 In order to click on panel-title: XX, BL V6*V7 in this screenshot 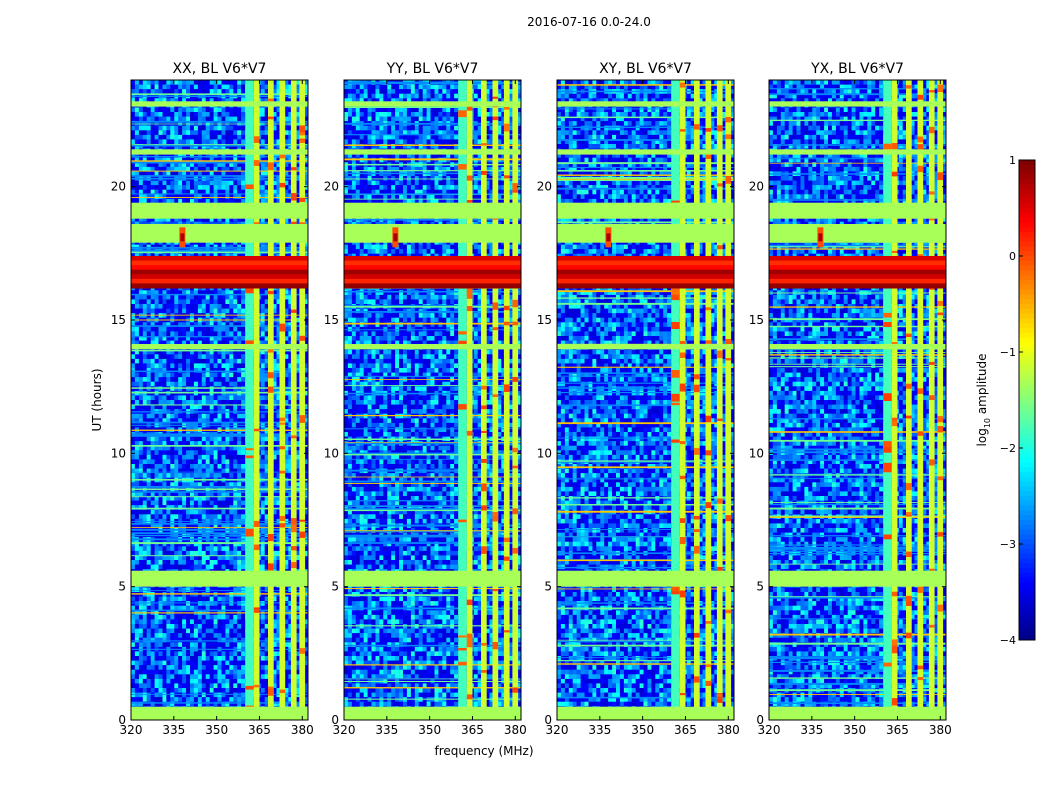, I will do `click(220, 69)`.